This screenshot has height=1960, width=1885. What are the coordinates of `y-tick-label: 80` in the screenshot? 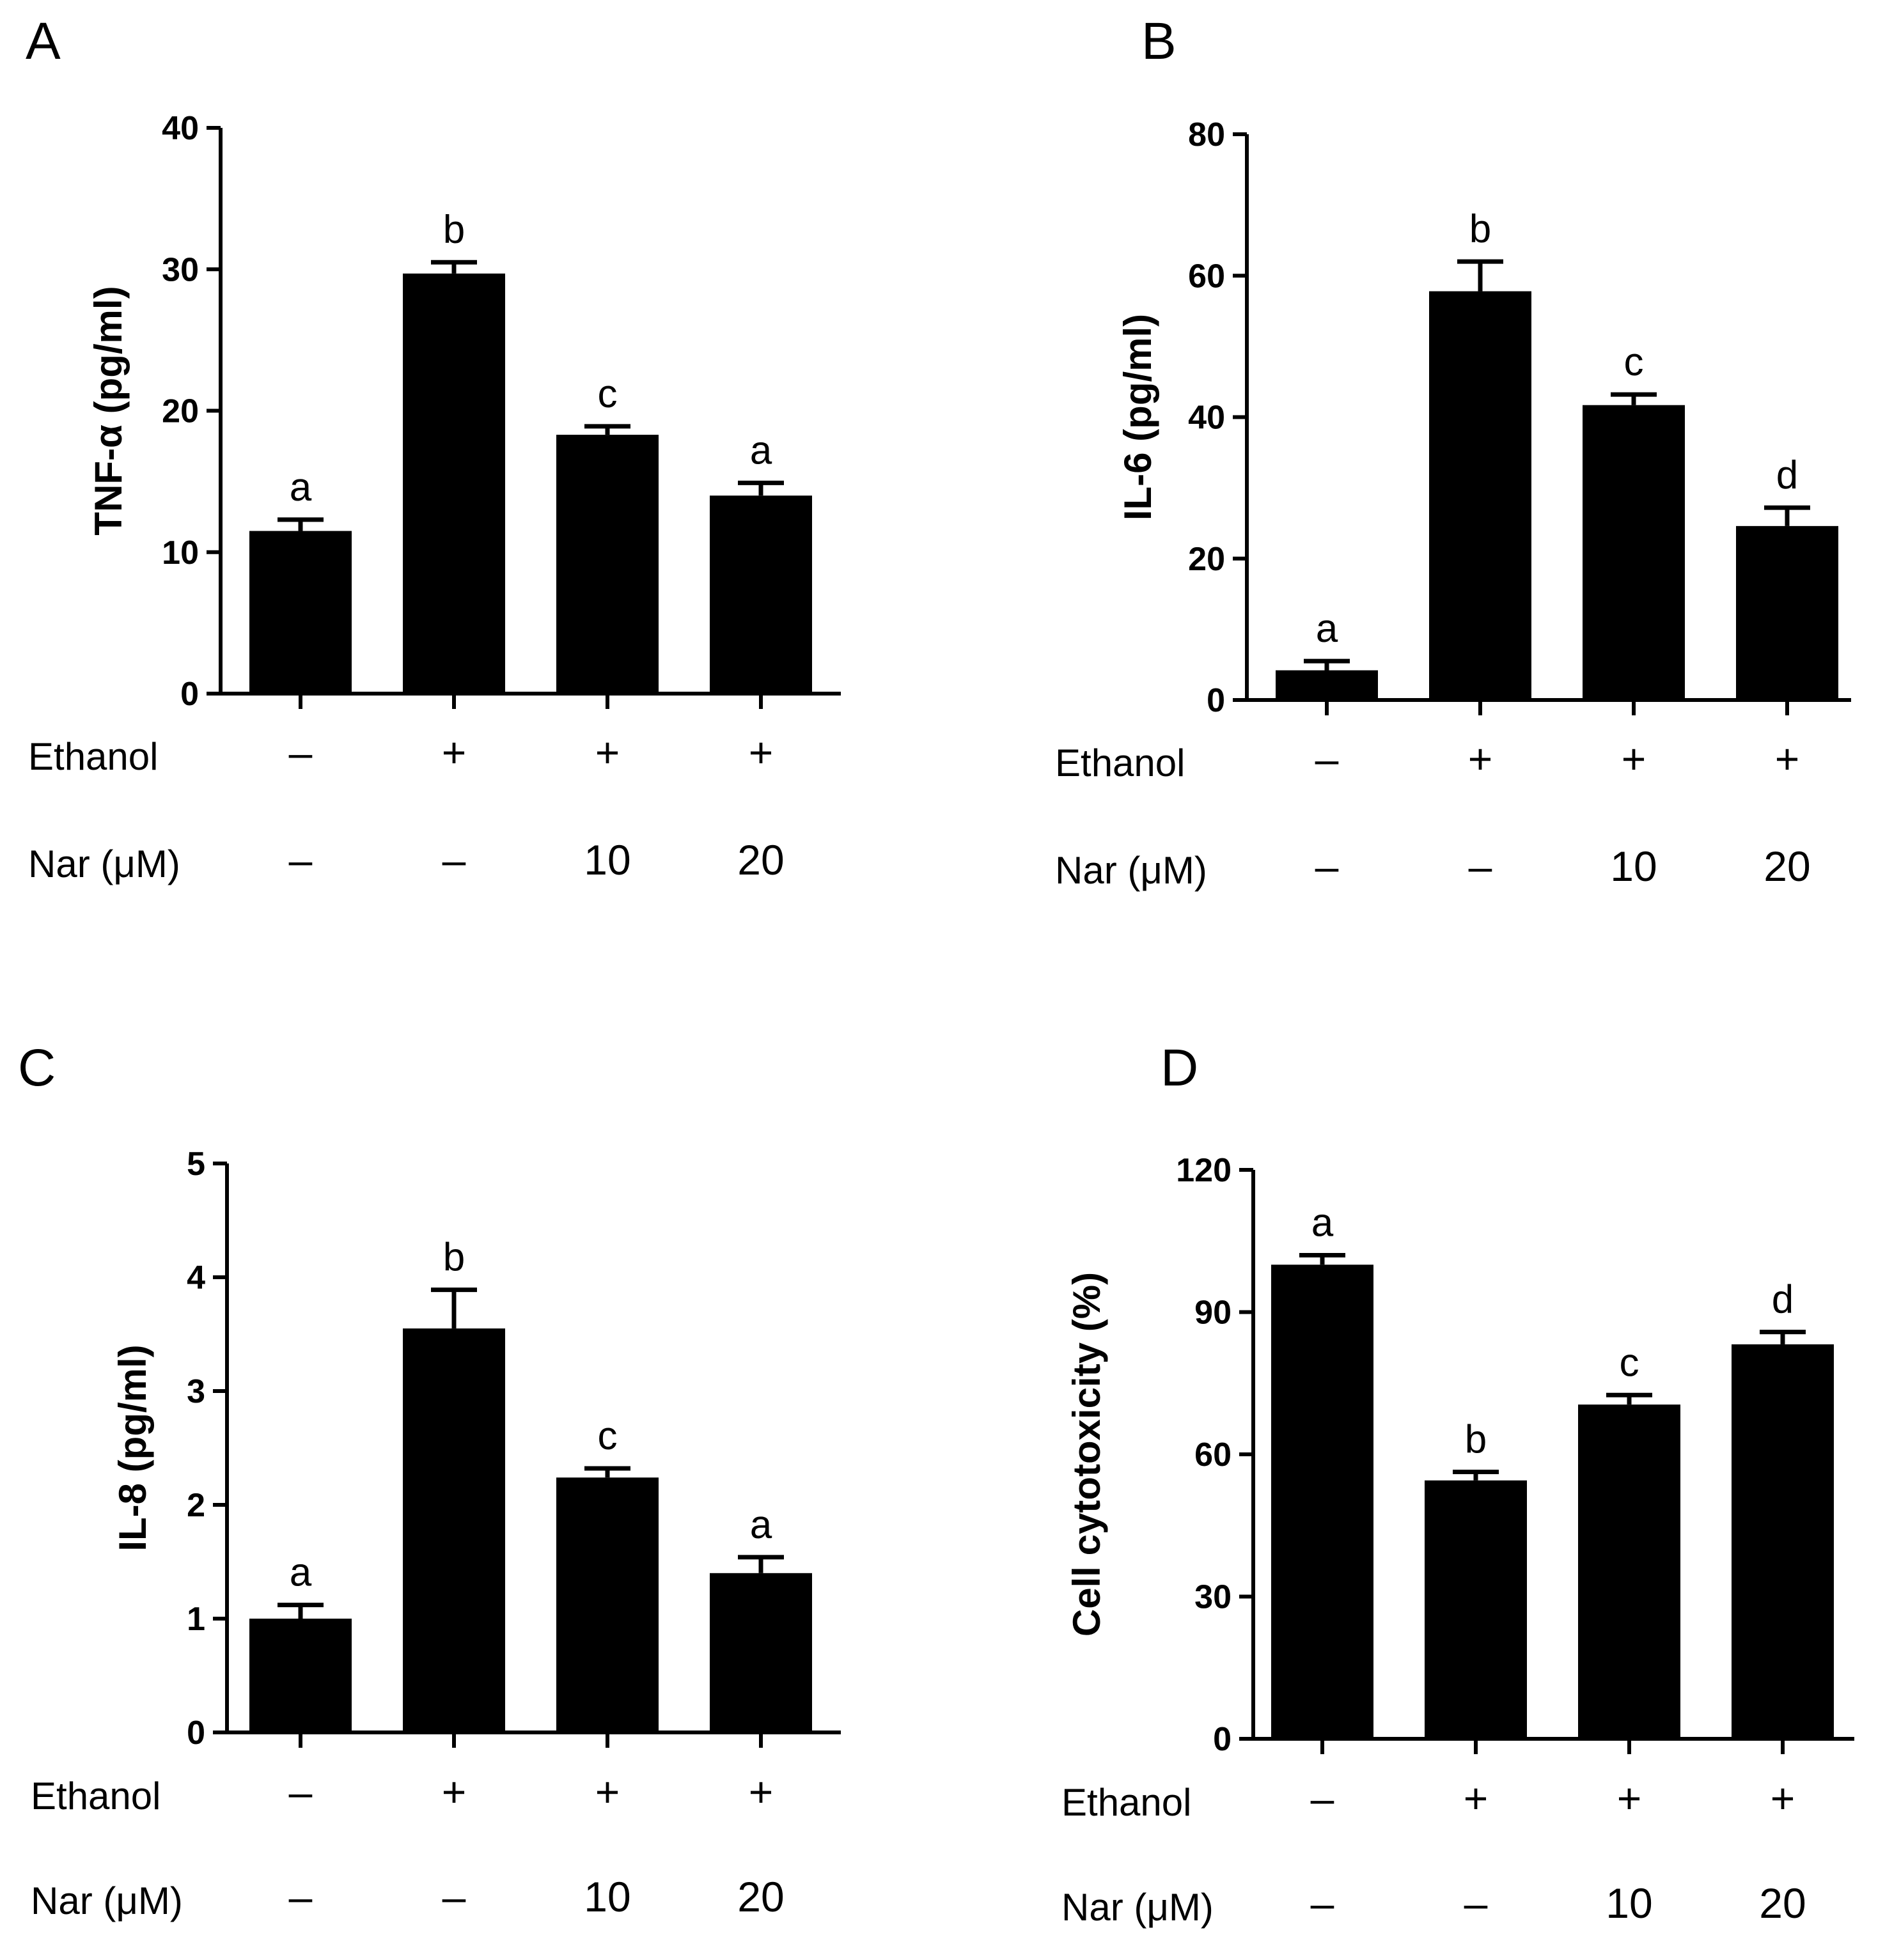 It's located at (1207, 134).